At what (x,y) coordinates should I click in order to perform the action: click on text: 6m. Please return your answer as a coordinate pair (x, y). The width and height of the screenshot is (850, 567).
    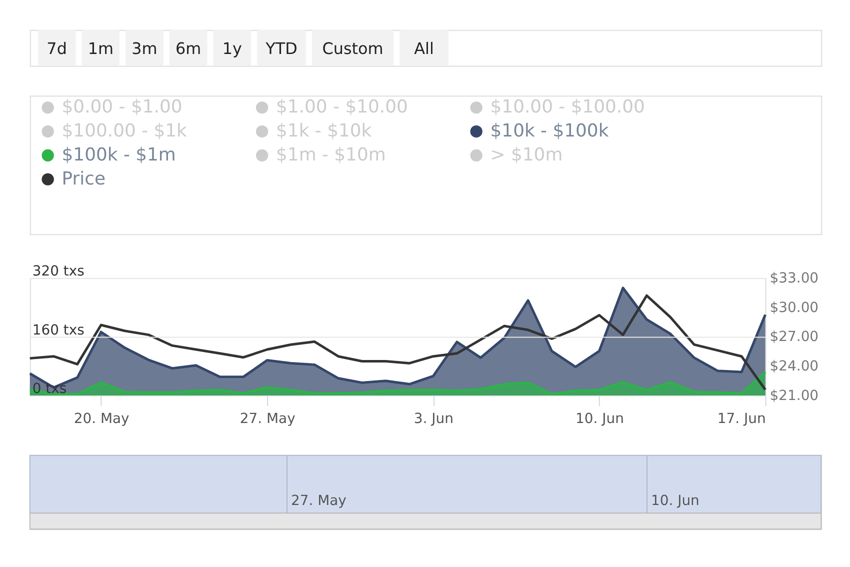
    Looking at the image, I should click on (189, 48).